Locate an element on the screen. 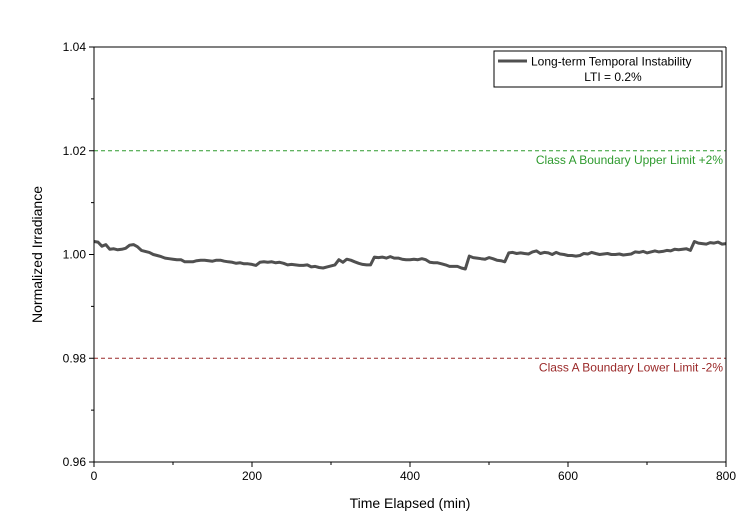  y-tick-label: 0.98 is located at coordinates (75, 358).